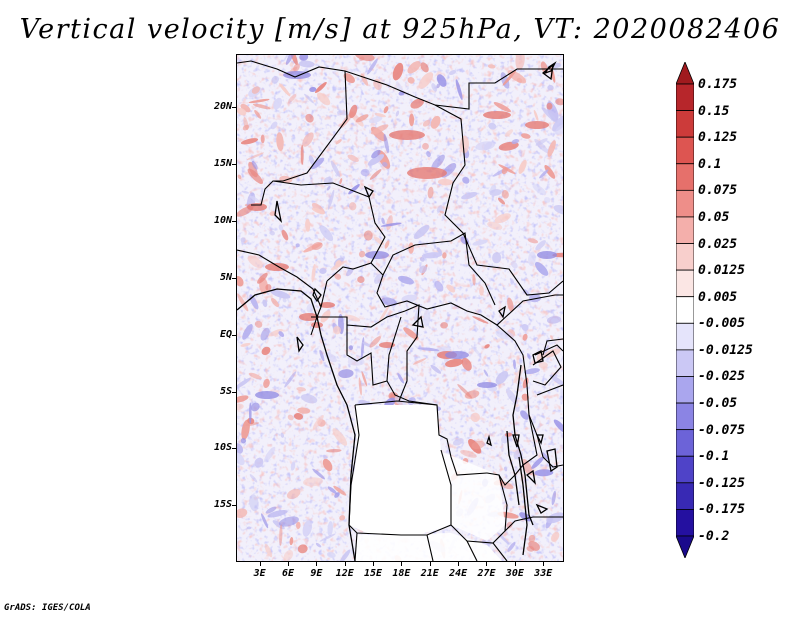 The width and height of the screenshot is (800, 618). I want to click on colorbar-label: 0.05, so click(714, 217).